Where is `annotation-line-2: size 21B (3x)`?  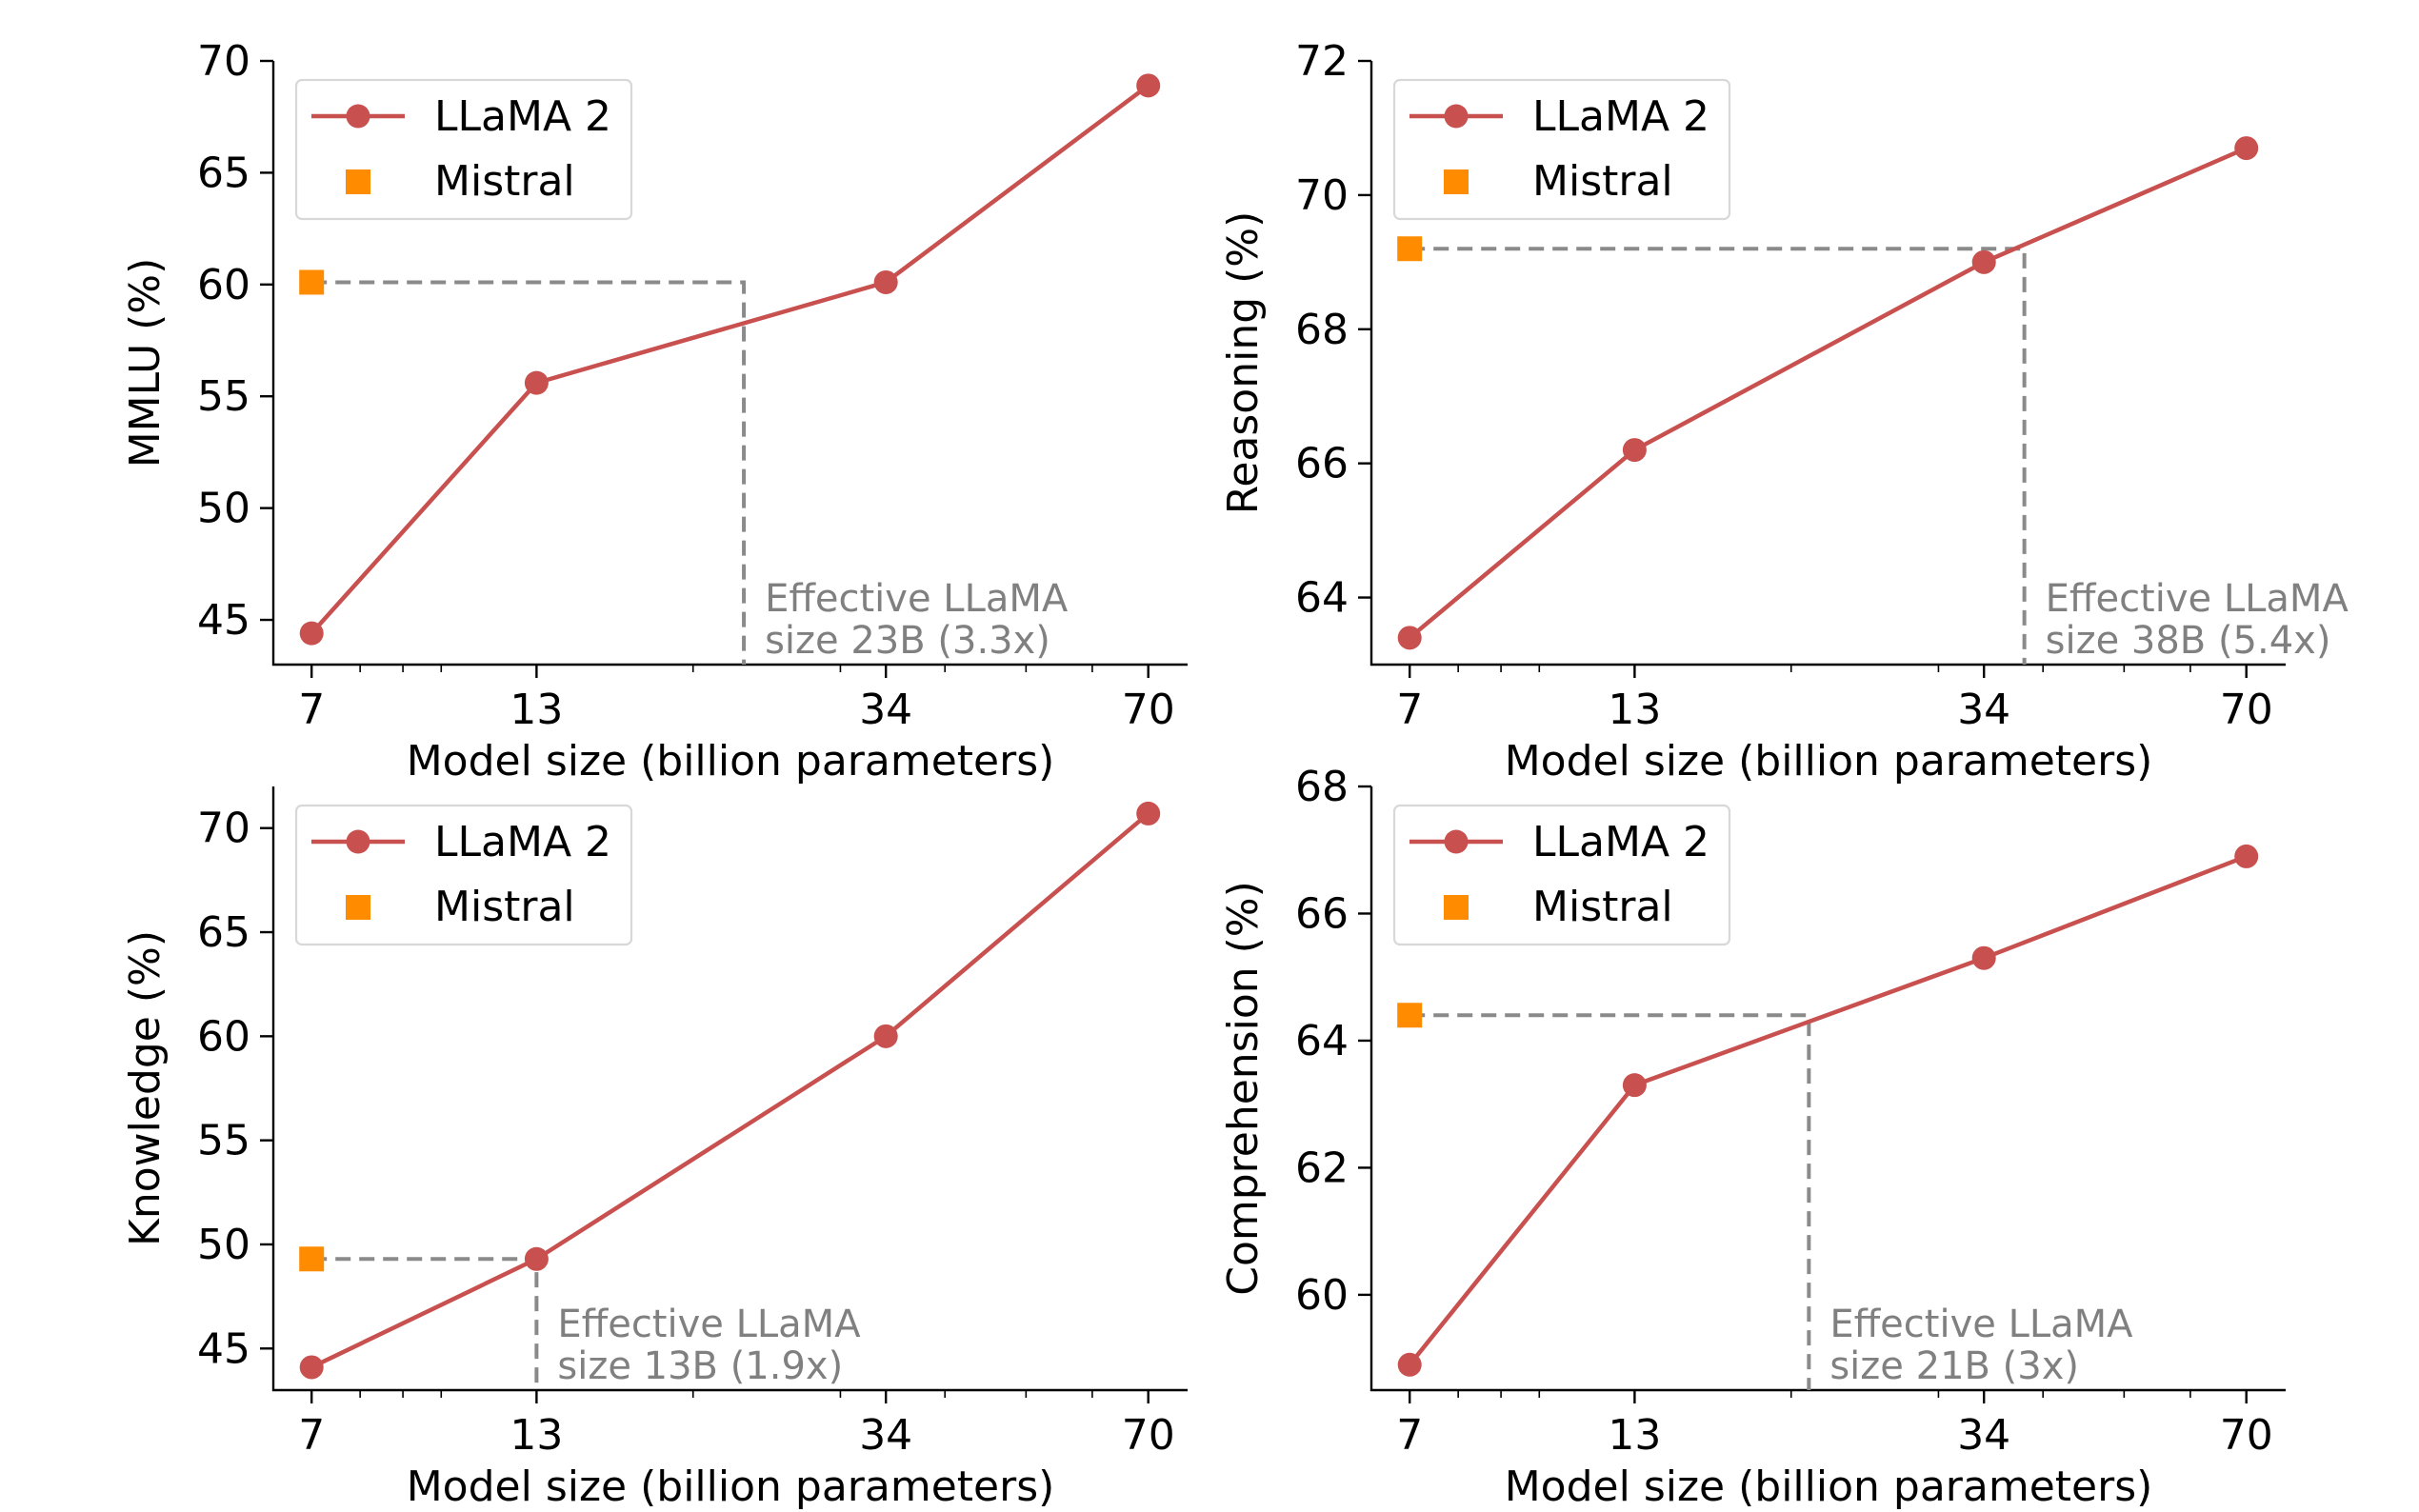 annotation-line-2: size 21B (3x) is located at coordinates (1954, 1366).